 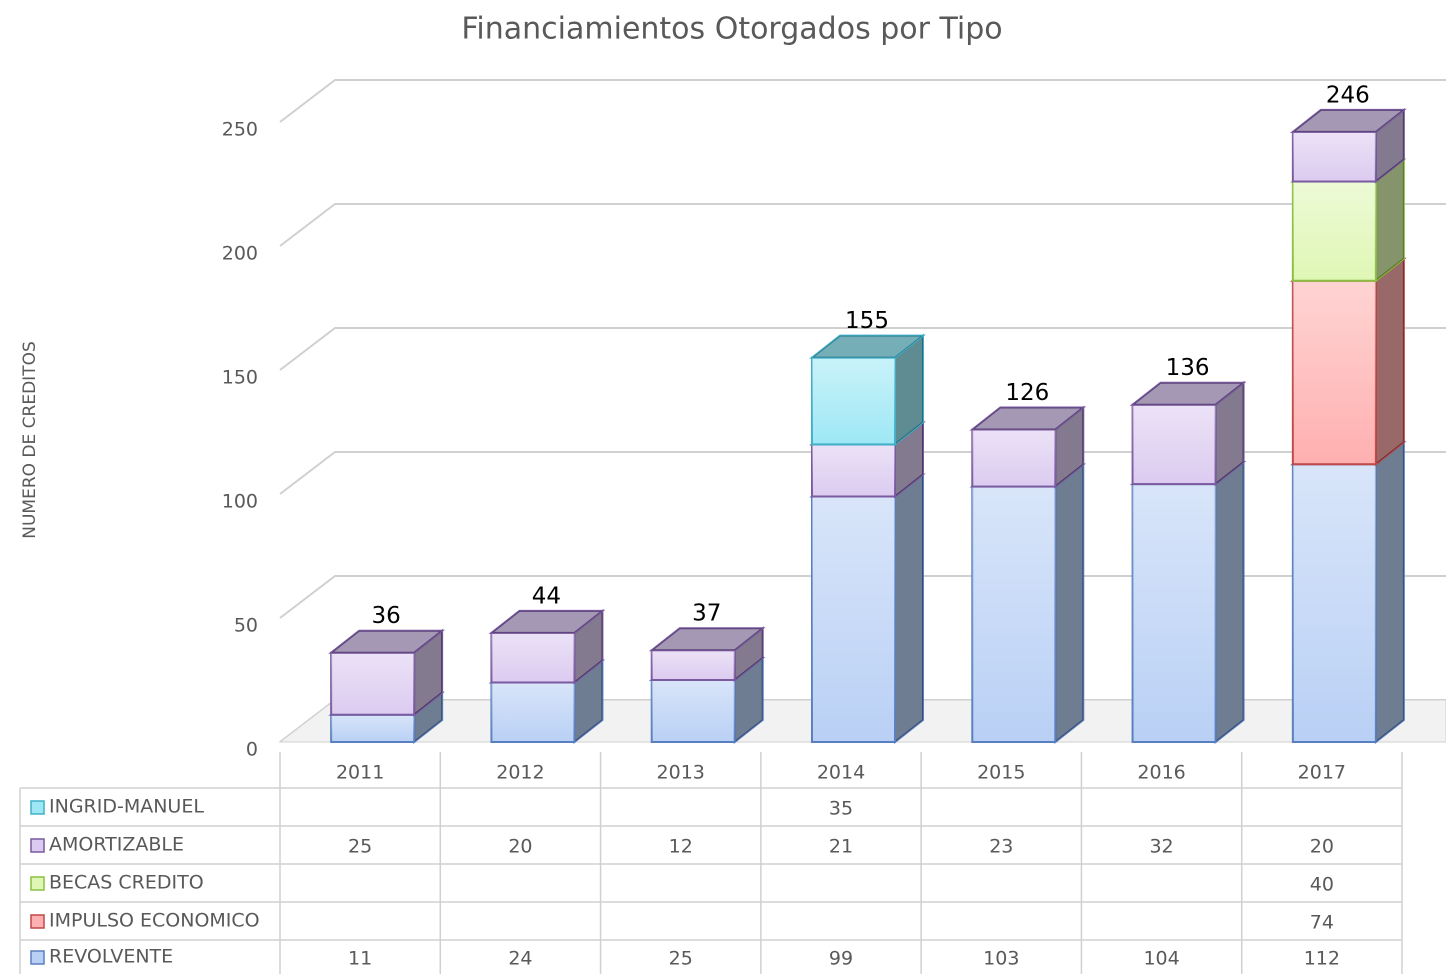 What do you see at coordinates (1001, 773) in the screenshot?
I see `x-tick-label: 2015` at bounding box center [1001, 773].